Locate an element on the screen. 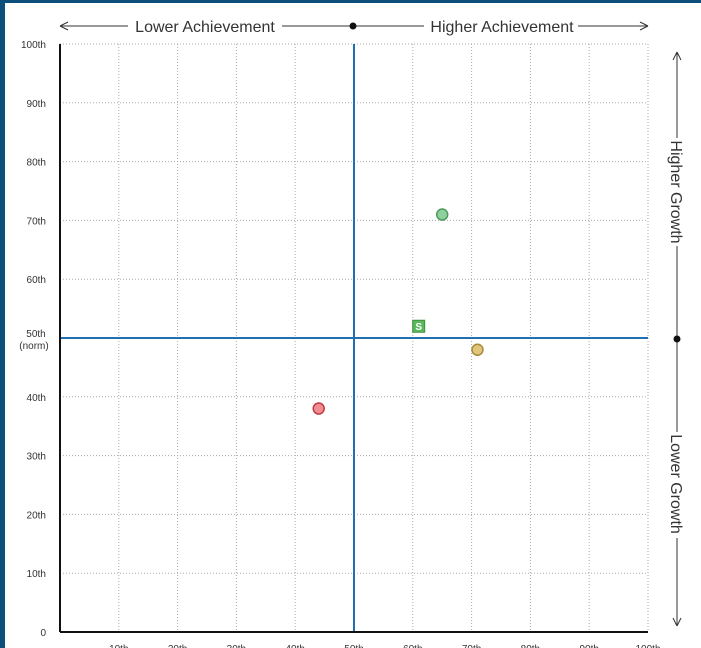 The image size is (701, 648). higher-achievement-label: Higher Achievement is located at coordinates (502, 27).